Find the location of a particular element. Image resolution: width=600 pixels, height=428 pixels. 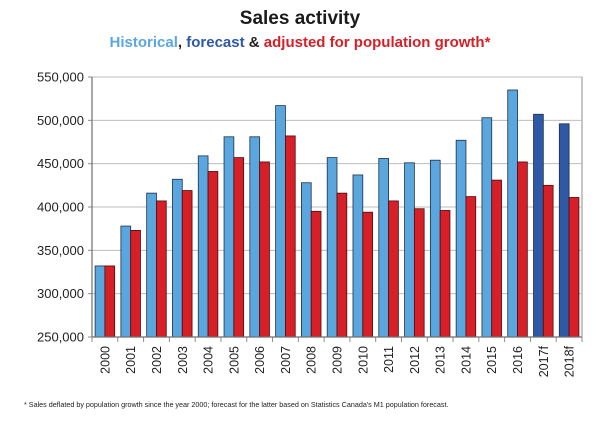

y-tick-label: 450,000 is located at coordinates (60, 163).